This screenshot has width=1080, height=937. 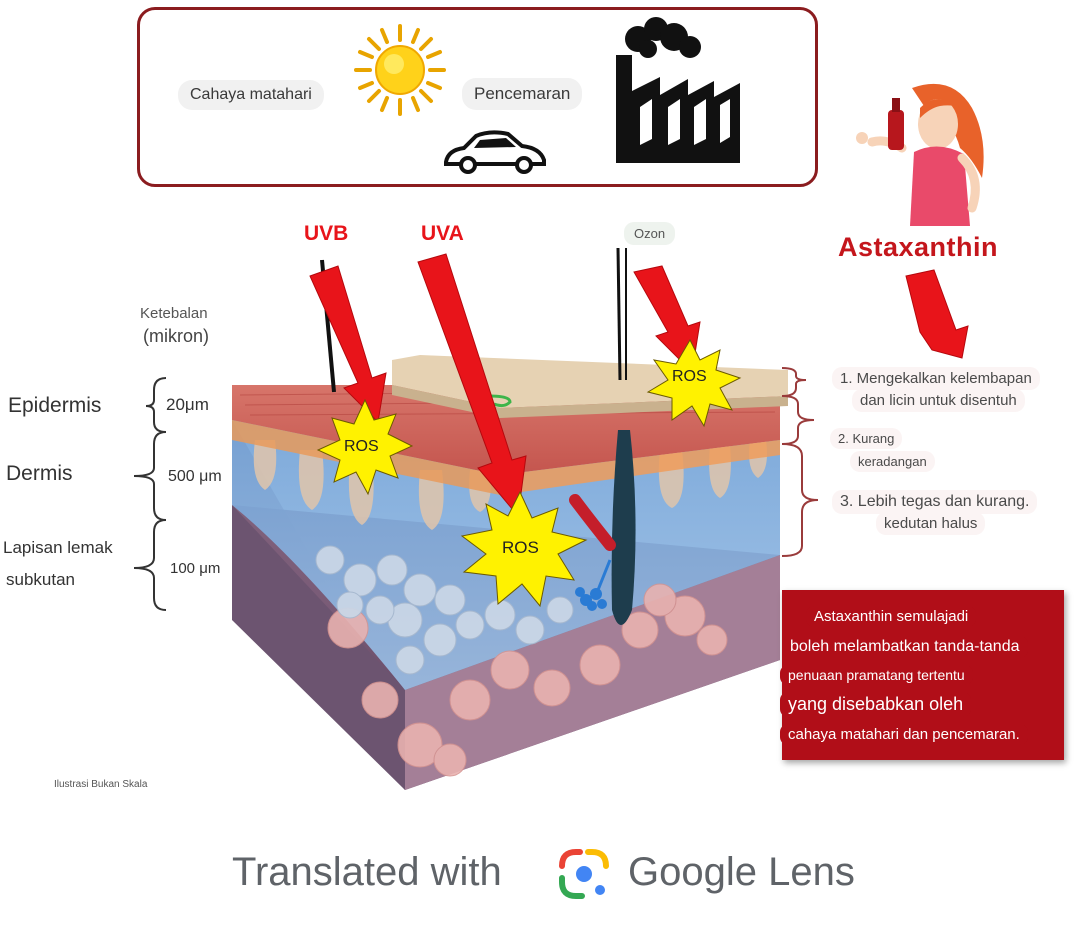 What do you see at coordinates (174, 313) in the screenshot?
I see `thickness-header-line1: Ketebalan` at bounding box center [174, 313].